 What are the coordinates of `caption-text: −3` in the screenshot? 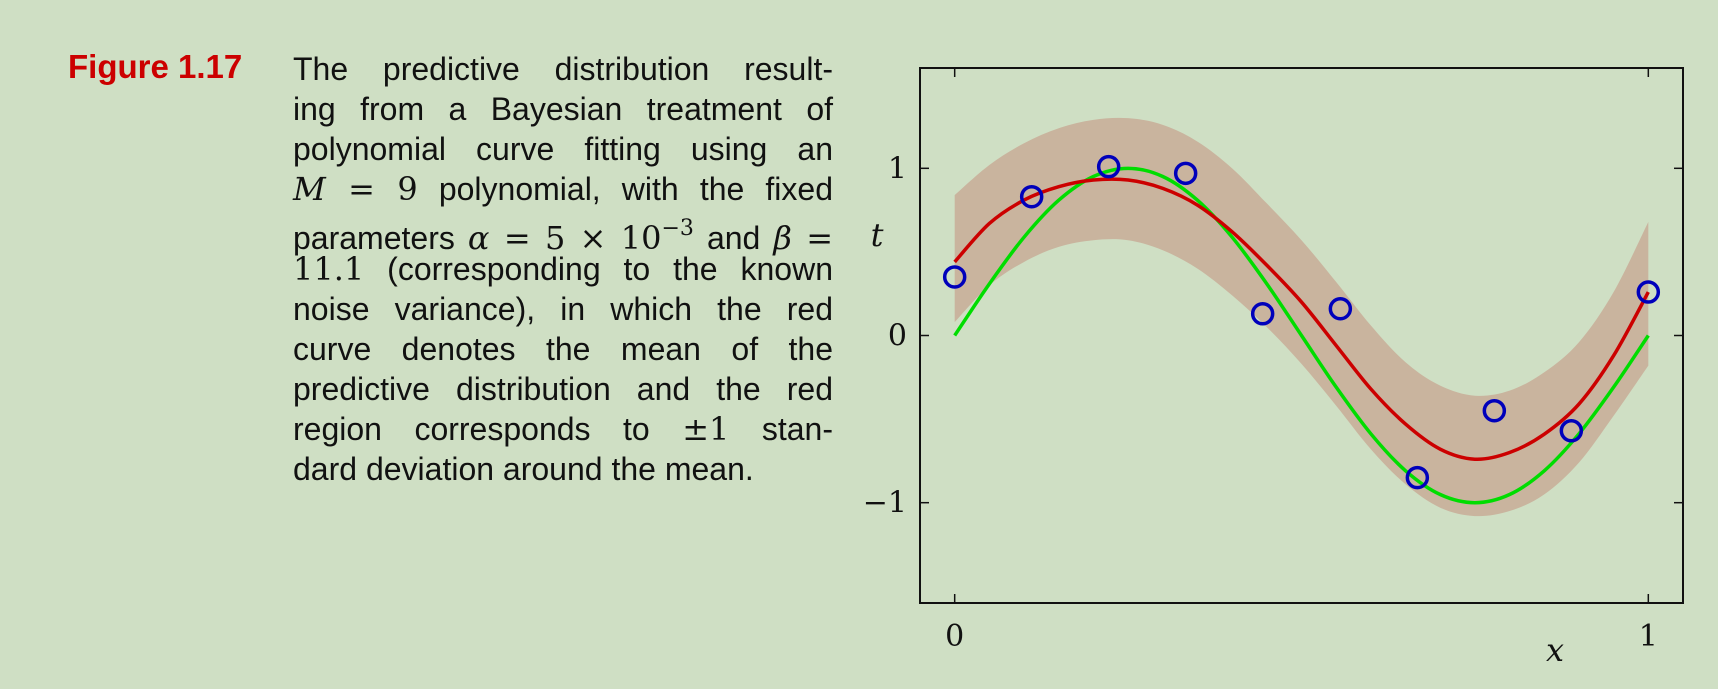 It's located at (677, 228).